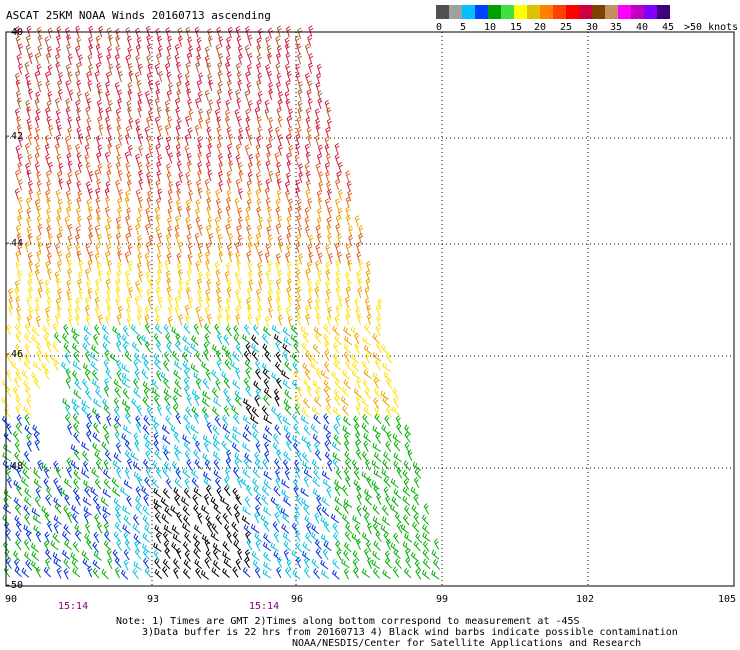 The height and width of the screenshot is (650, 740). What do you see at coordinates (14, 354) in the screenshot?
I see `lat-label-46: -46` at bounding box center [14, 354].